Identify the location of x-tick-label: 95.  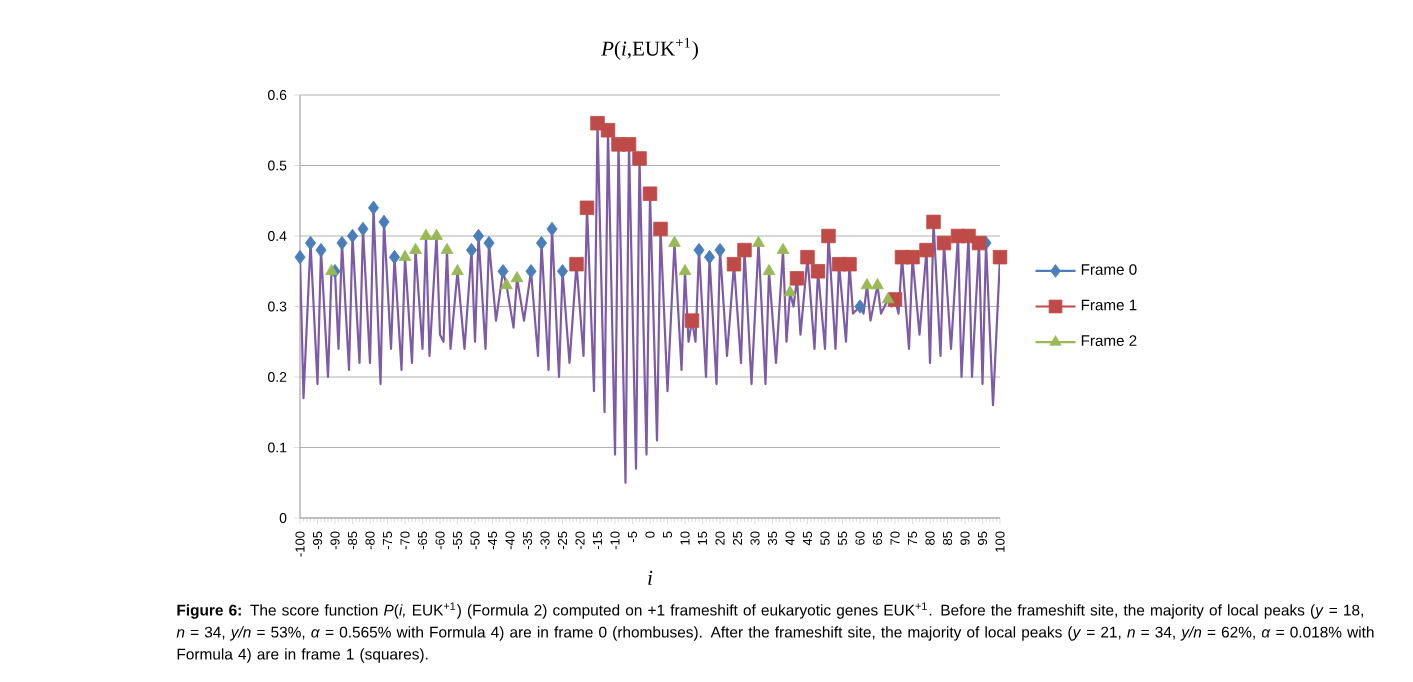
(982, 538).